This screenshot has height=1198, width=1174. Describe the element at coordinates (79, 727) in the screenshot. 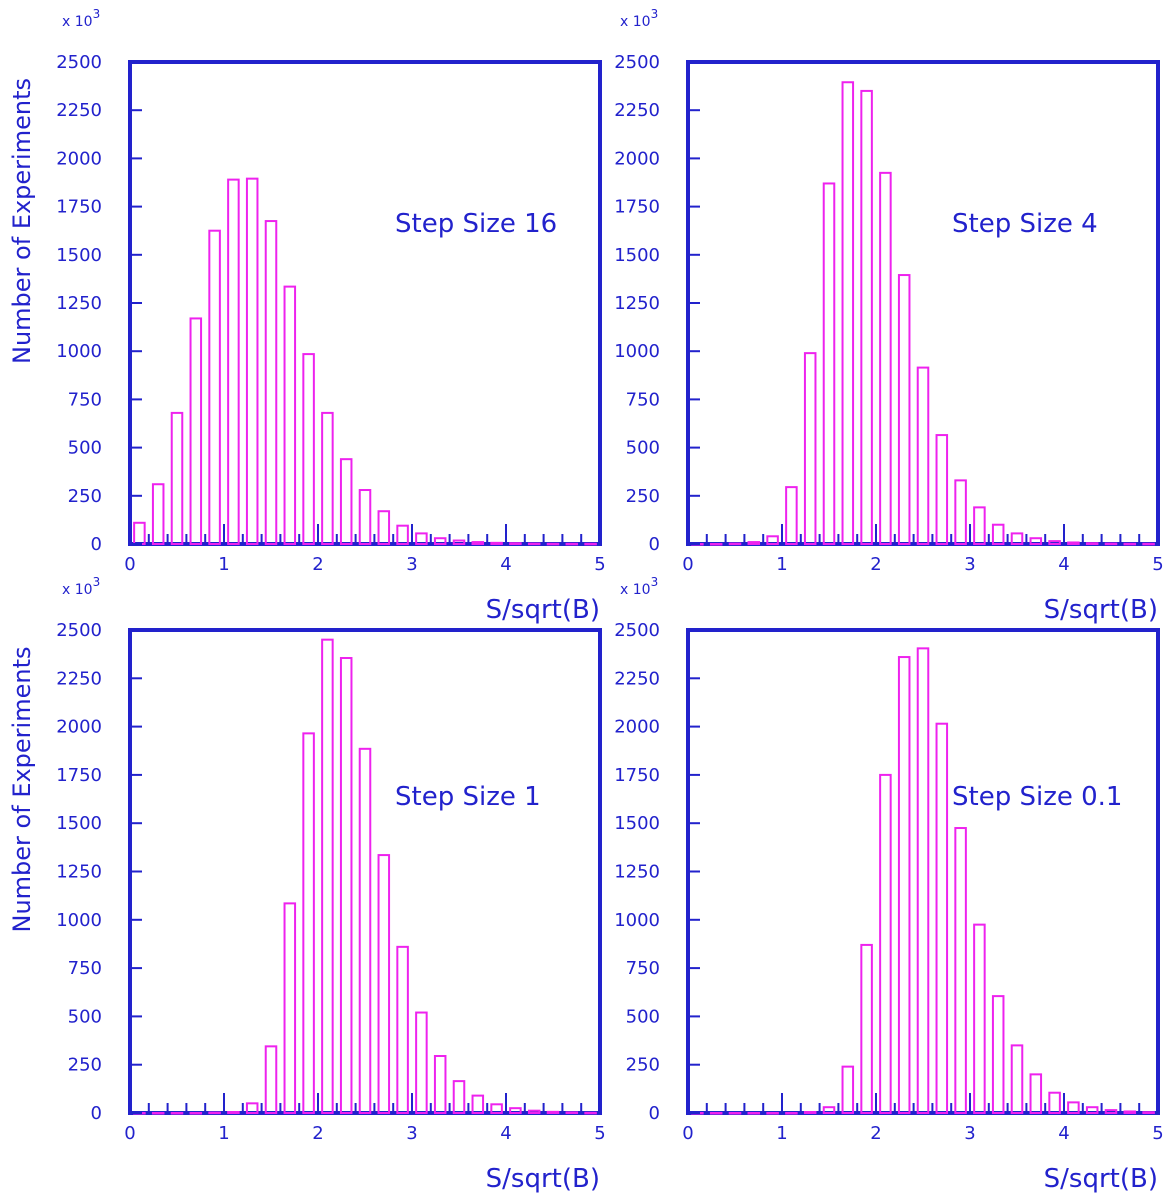

I see `y-tick-label: 2000` at that location.